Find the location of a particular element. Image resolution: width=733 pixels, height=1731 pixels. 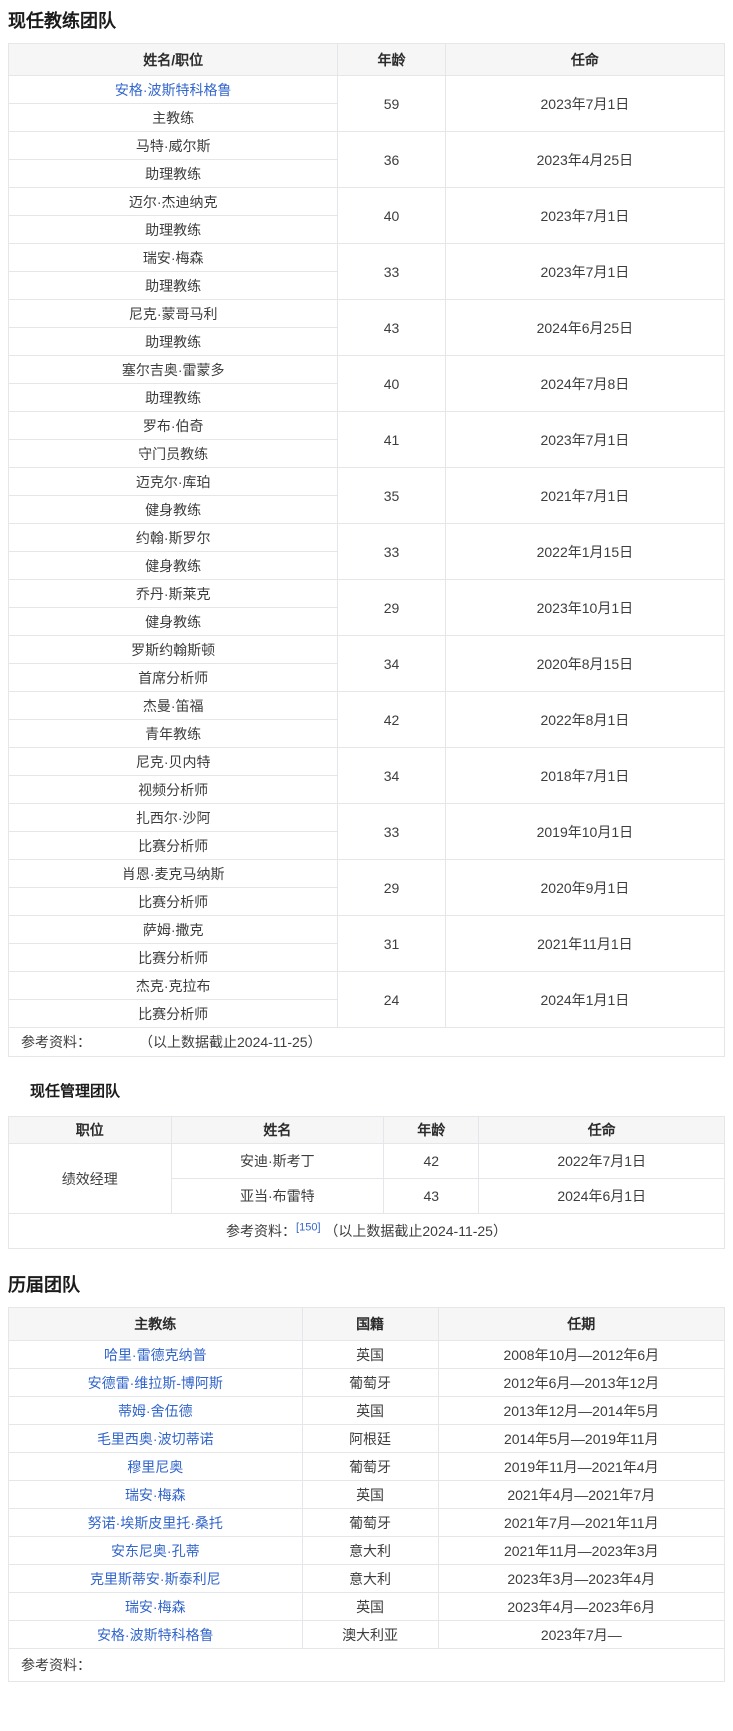

table-row: 安格·波斯特科格鲁 59 2023年7月1日 is located at coordinates (366, 103).